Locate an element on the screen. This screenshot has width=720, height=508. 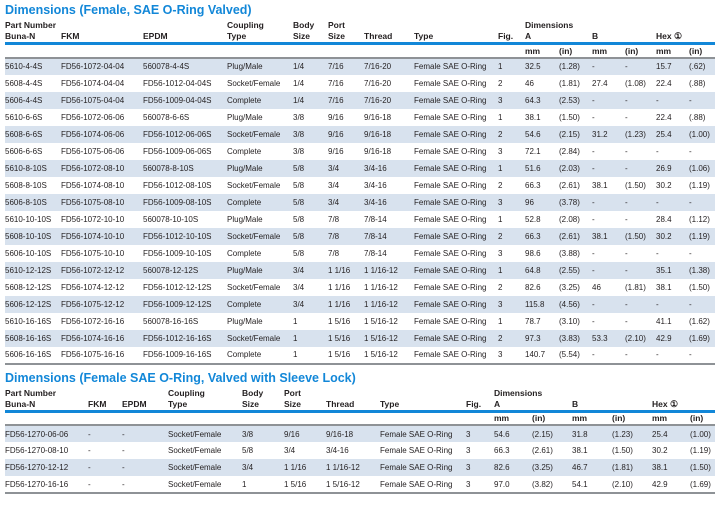
col-header-fkm: FKM is located at coordinates (105, 405).